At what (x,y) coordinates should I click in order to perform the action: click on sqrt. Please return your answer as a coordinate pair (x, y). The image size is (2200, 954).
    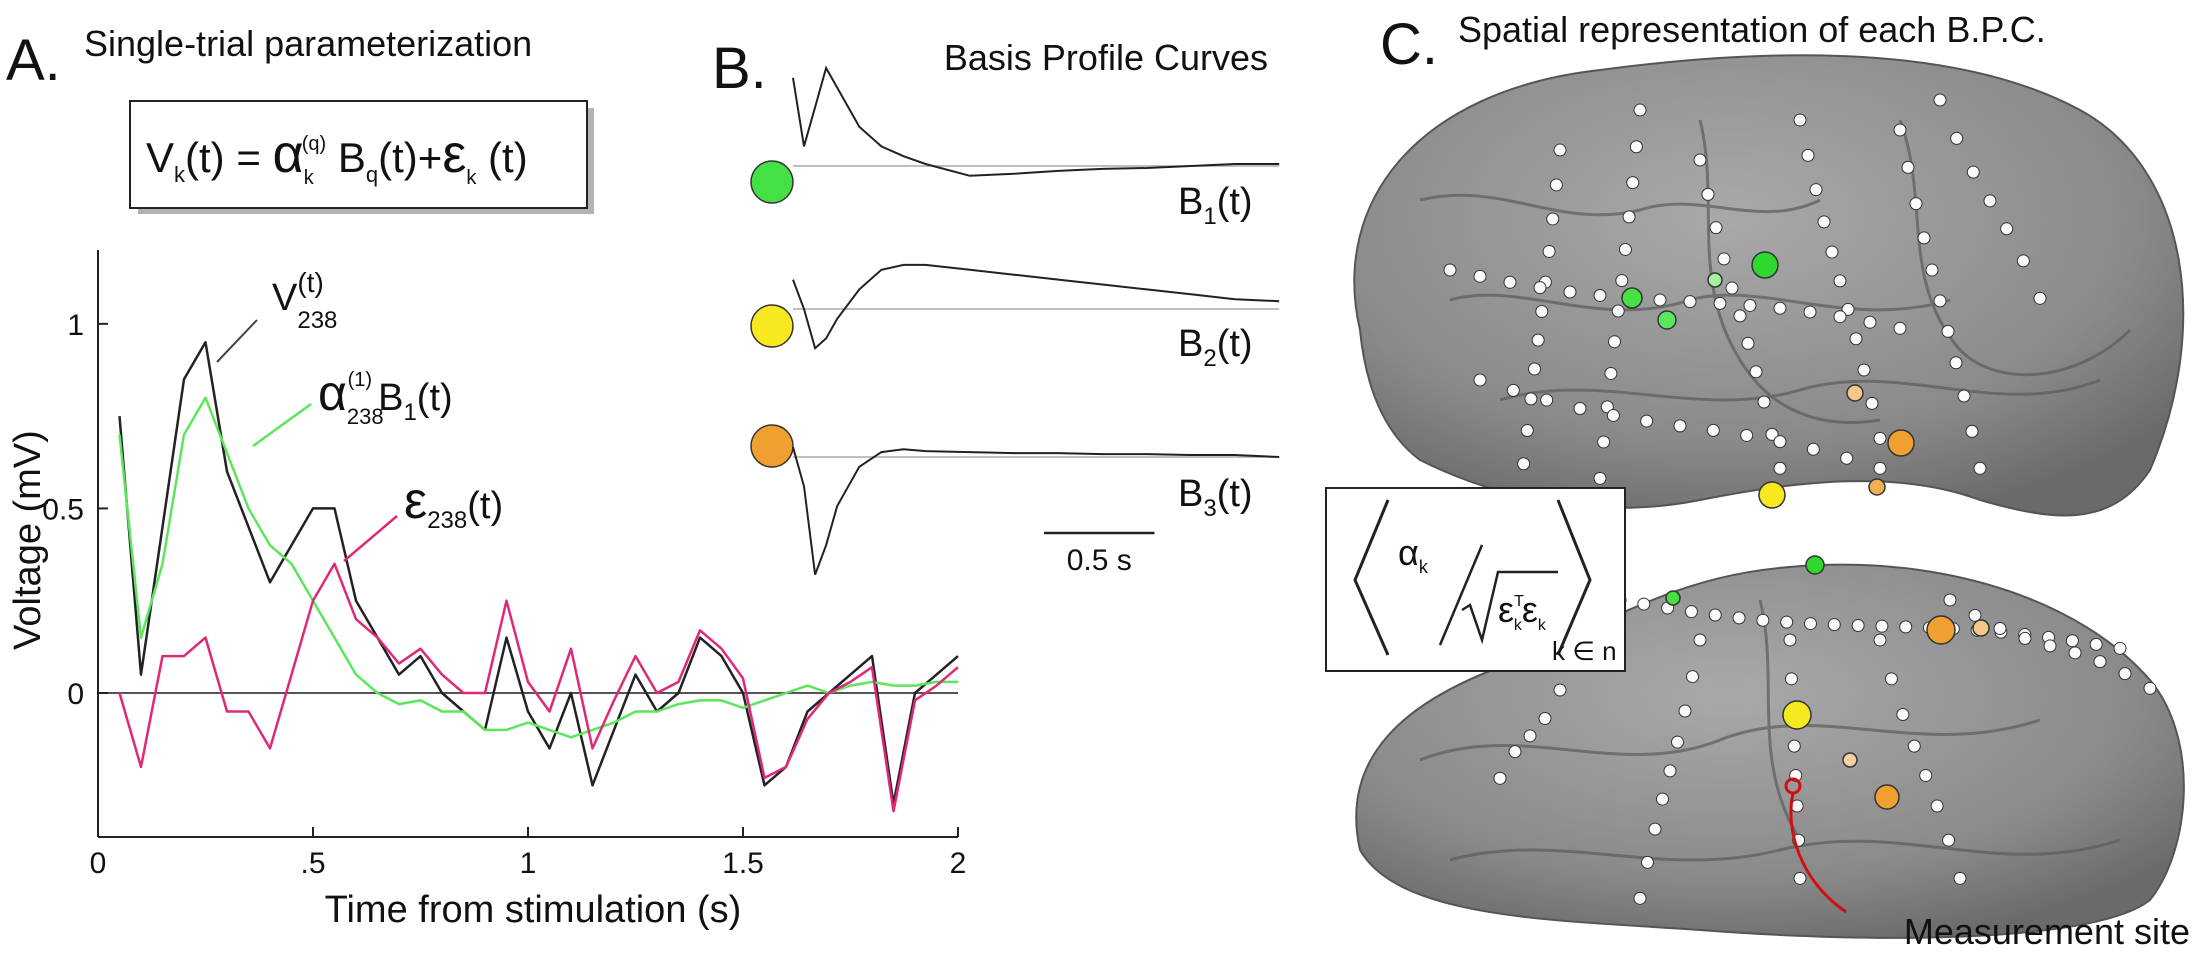
    Looking at the image, I should click on (1509, 607).